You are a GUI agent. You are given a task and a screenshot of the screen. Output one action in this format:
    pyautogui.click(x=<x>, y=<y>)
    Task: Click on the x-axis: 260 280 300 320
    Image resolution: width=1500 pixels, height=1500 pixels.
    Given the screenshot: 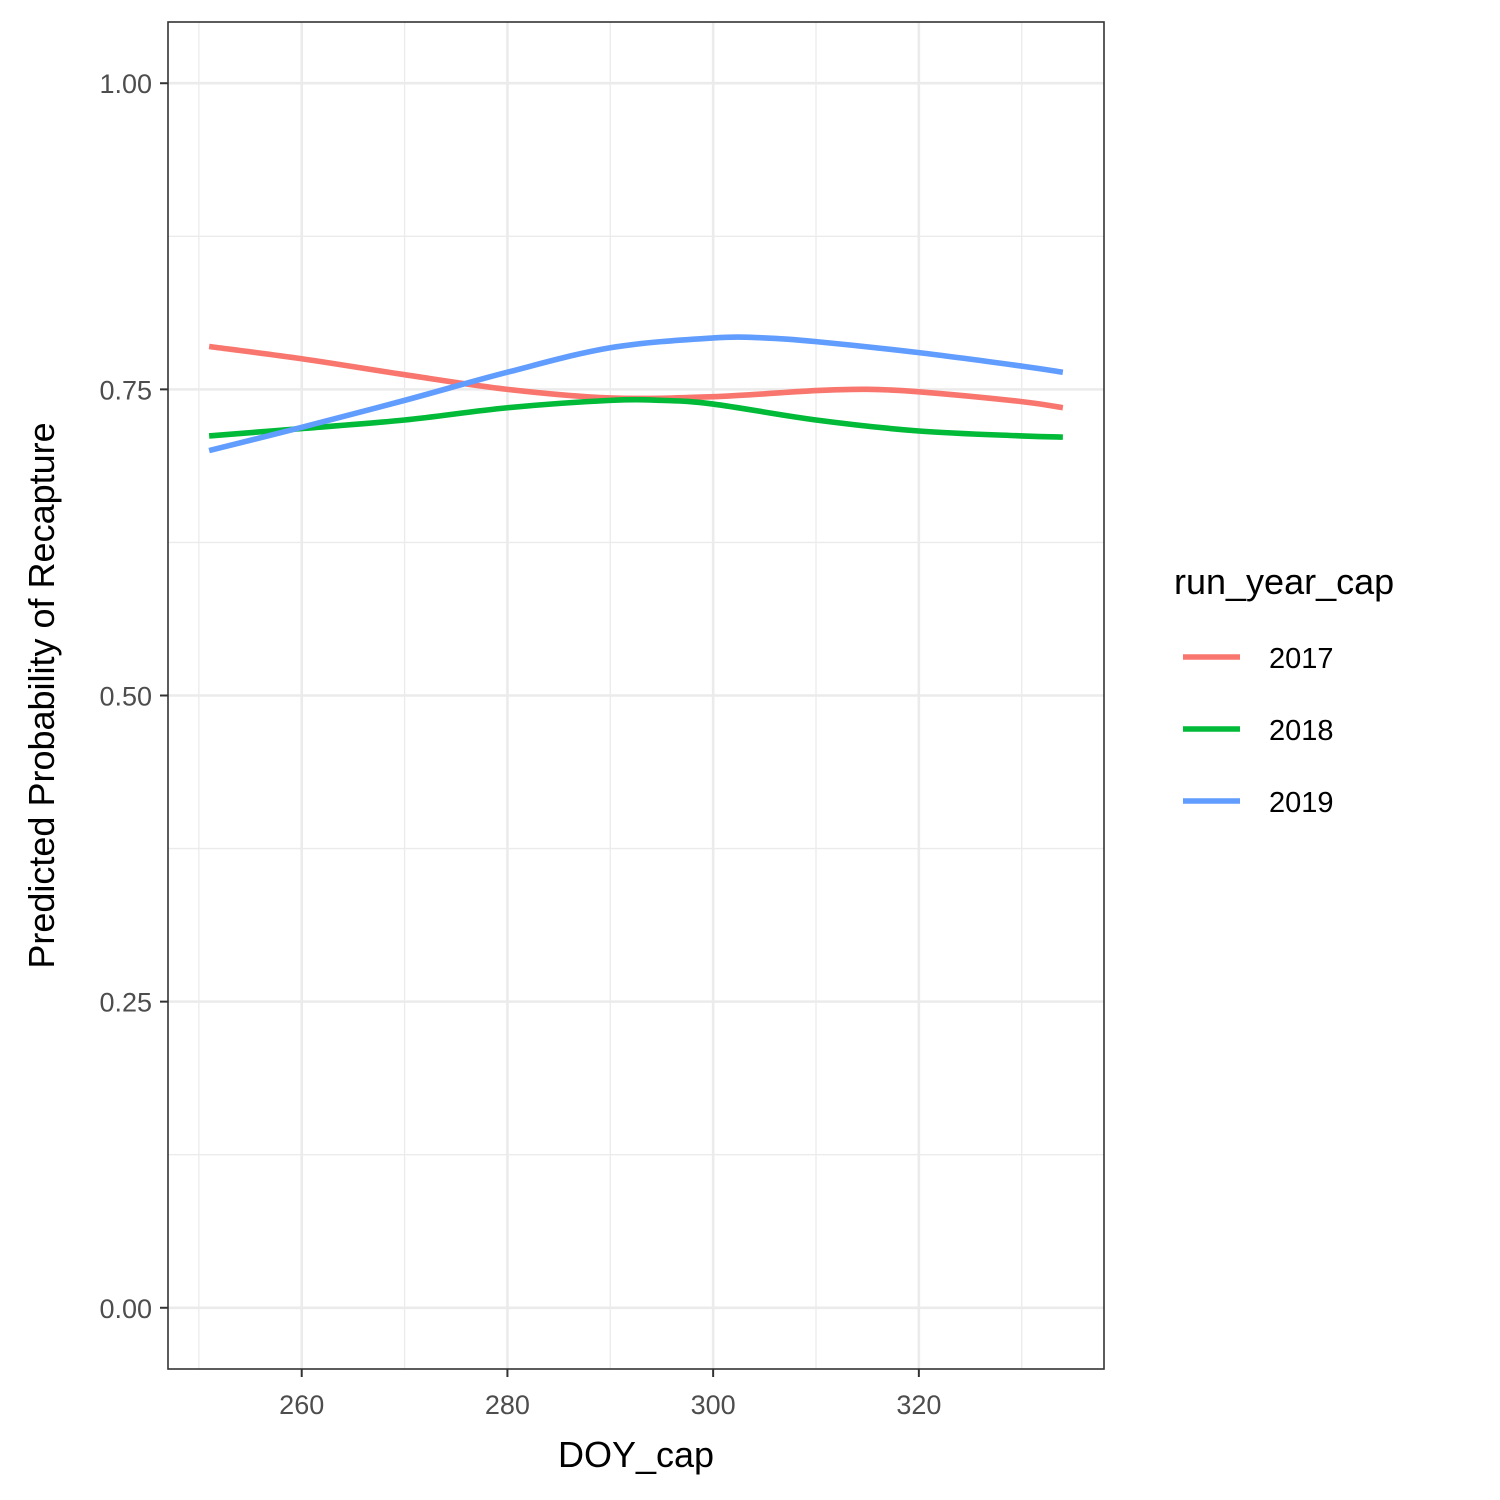 What is the action you would take?
    pyautogui.click(x=610, y=1394)
    